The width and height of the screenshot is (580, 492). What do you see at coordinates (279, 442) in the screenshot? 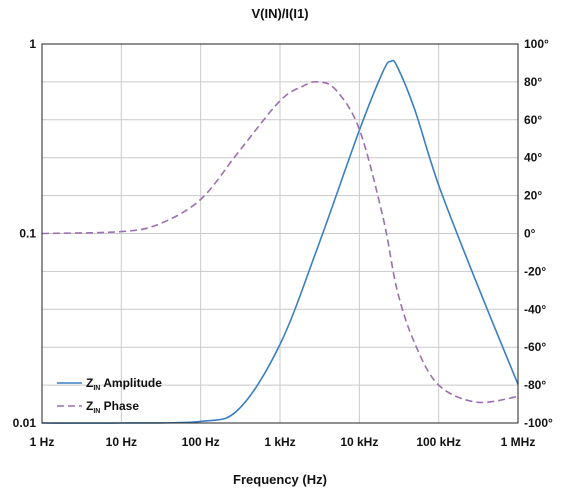
I see `x-tick-label: 1 kHz` at bounding box center [279, 442].